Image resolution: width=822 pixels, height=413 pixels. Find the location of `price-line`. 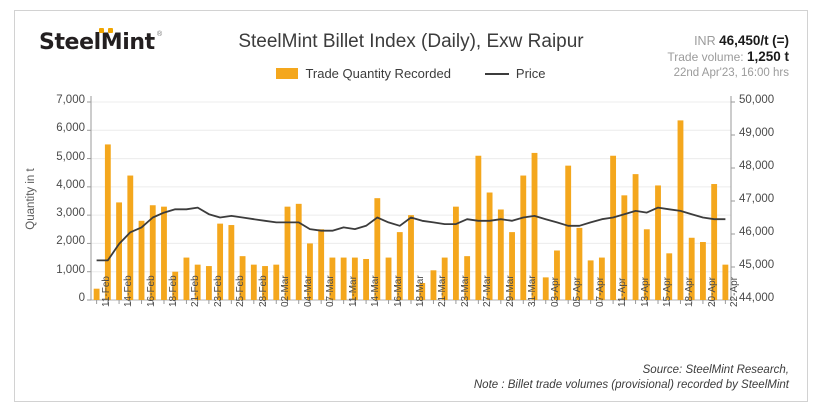

price-line is located at coordinates (411, 234).